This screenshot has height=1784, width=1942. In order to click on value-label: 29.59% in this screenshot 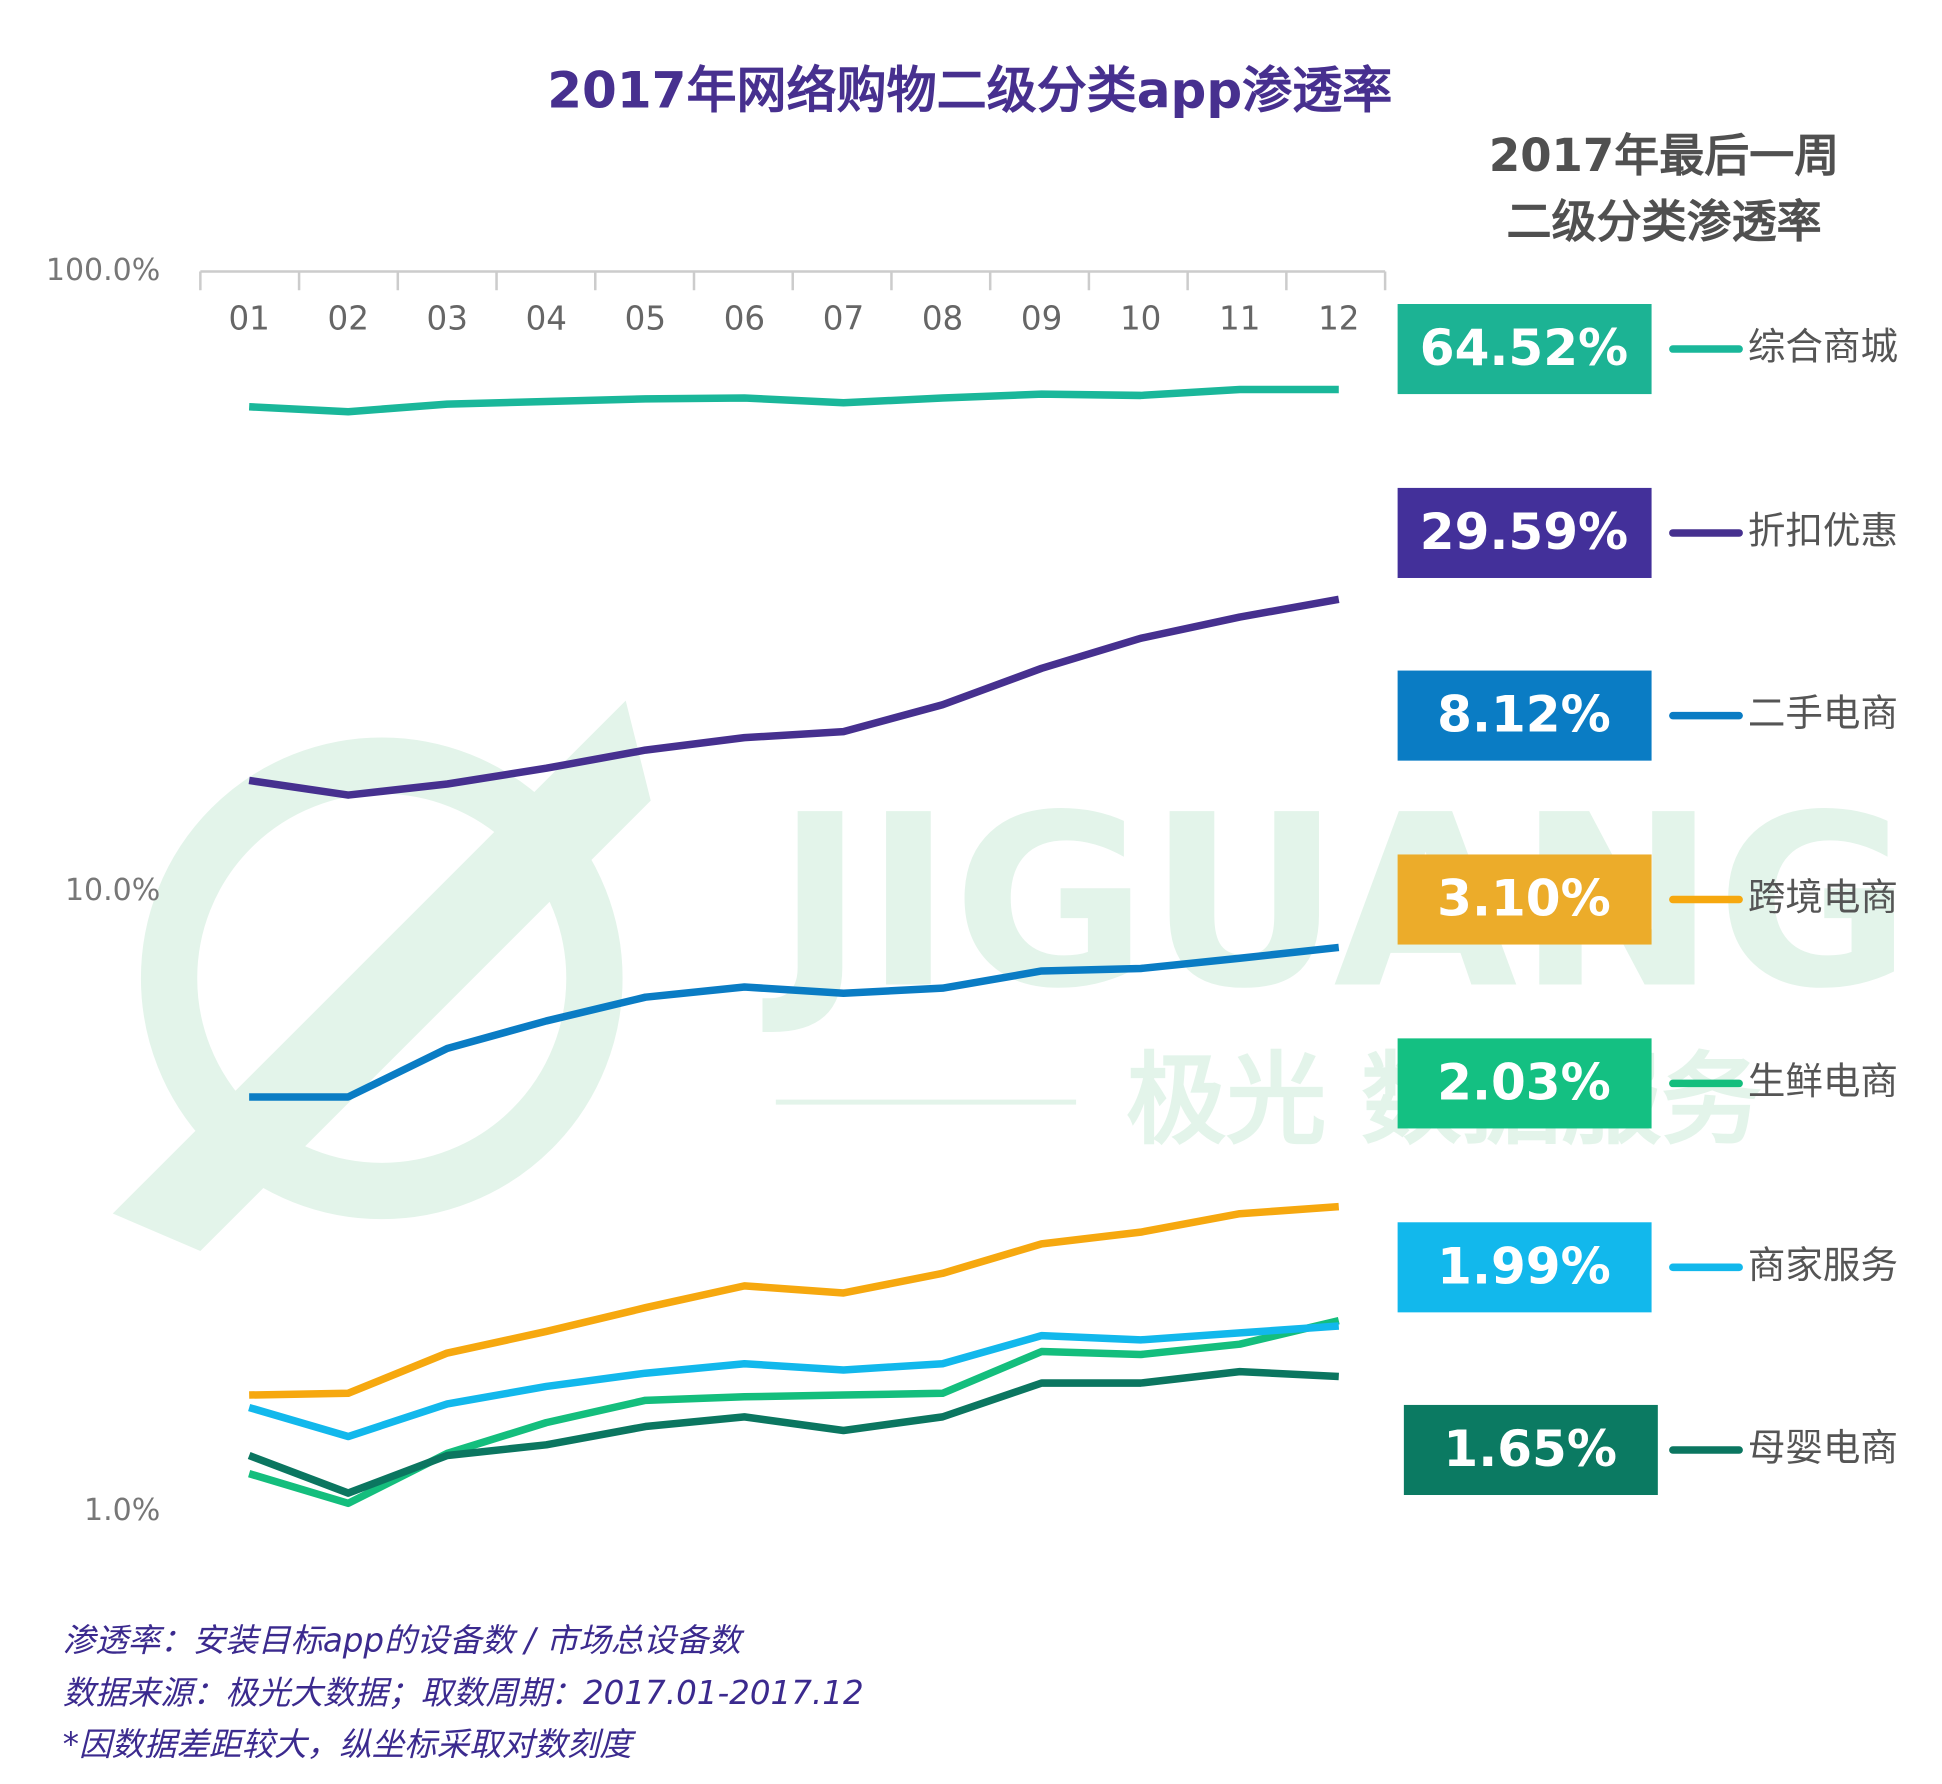, I will do `click(1524, 532)`.